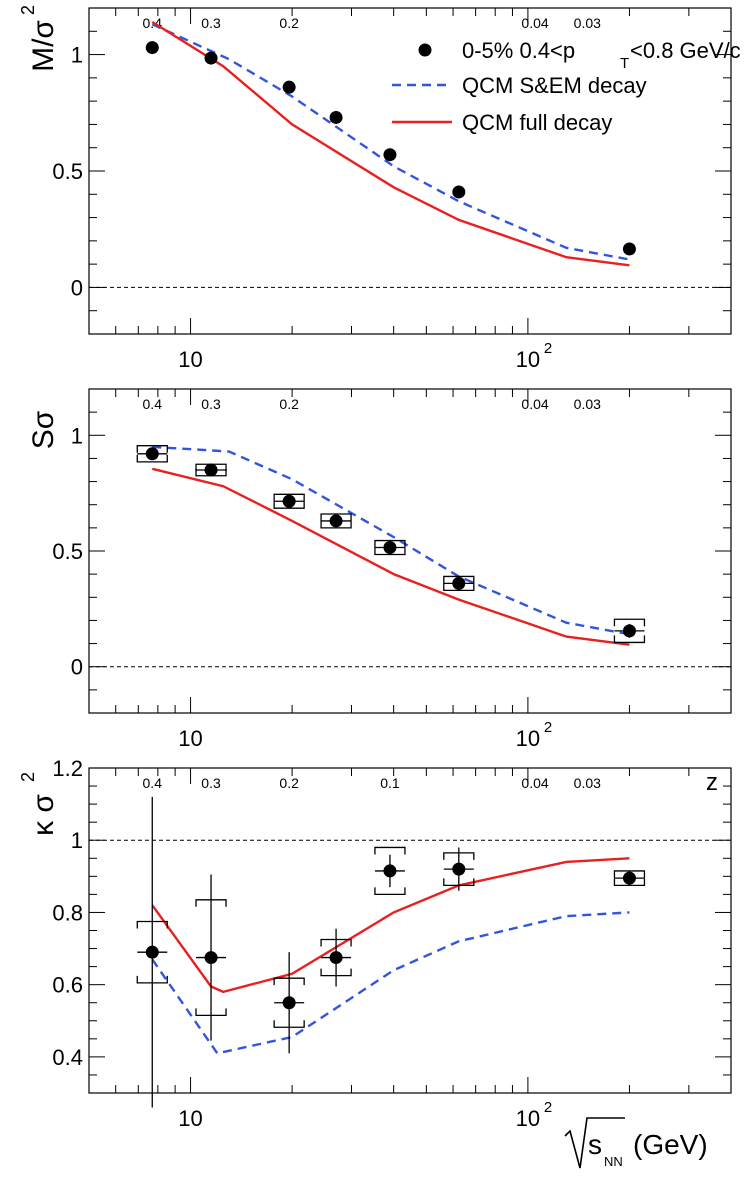 Image resolution: width=747 pixels, height=1190 pixels. Describe the element at coordinates (613, 1161) in the screenshot. I see `x-axis-label-subscript: NN` at that location.